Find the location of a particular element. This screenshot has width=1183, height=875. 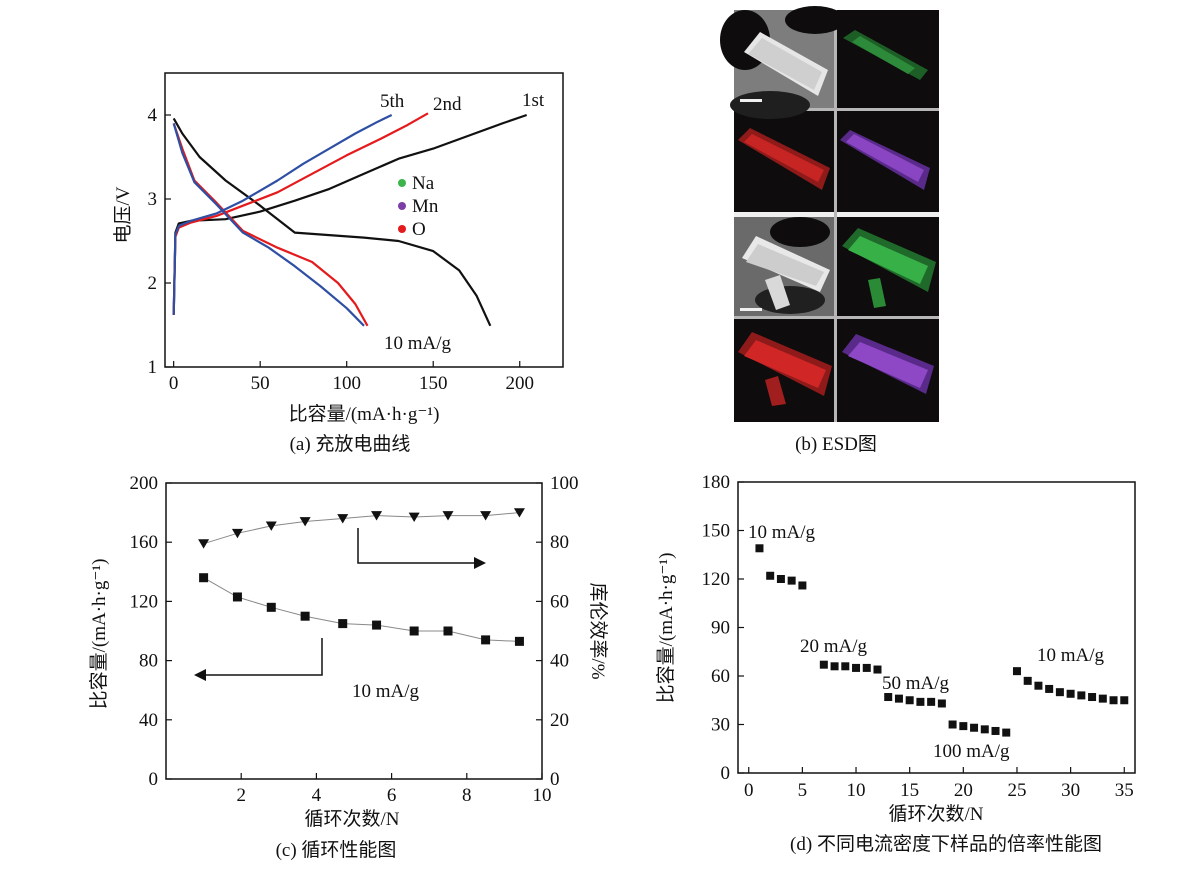

d-xtick-label: 25 is located at coordinates (1016, 790).